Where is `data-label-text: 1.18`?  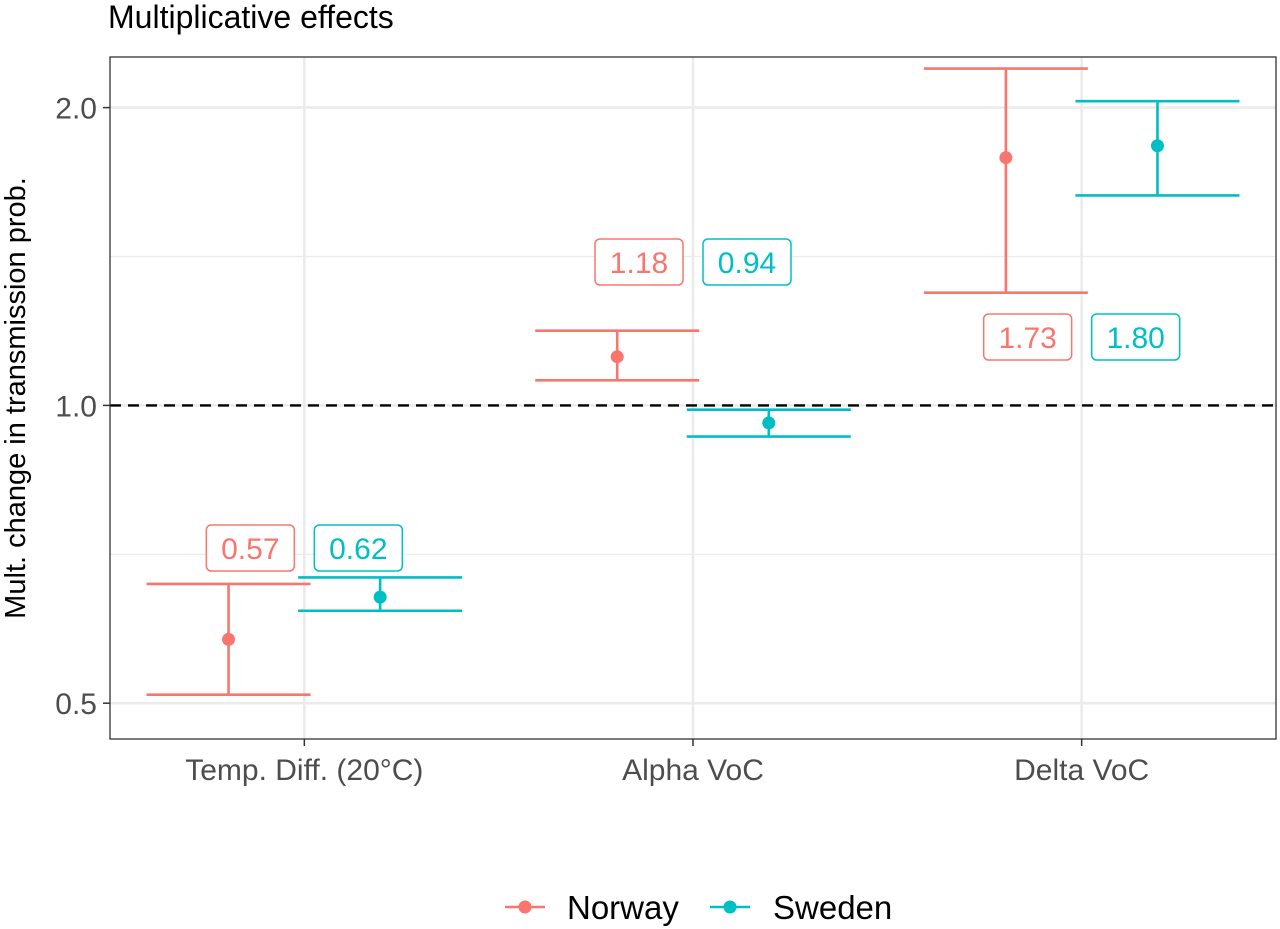 data-label-text: 1.18 is located at coordinates (639, 263).